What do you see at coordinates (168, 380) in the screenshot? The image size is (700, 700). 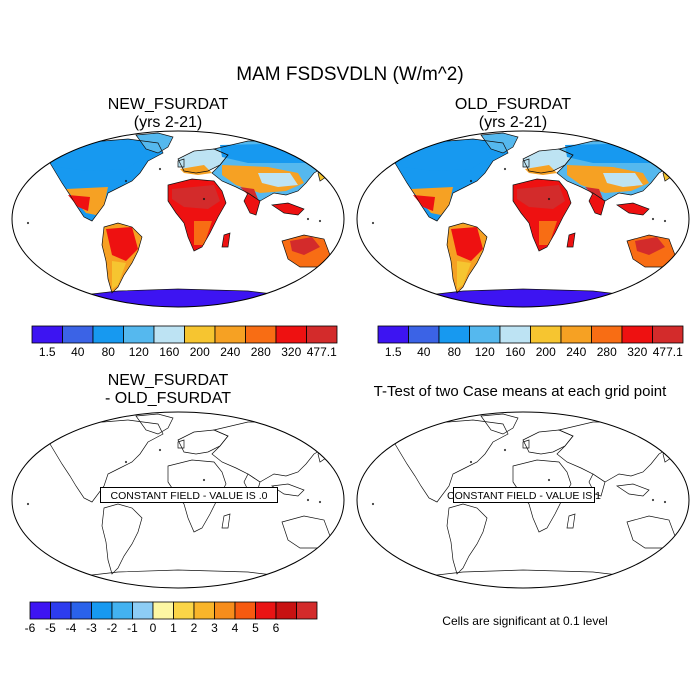 I see `panel3-title-line1: NEW_FSURDAT` at bounding box center [168, 380].